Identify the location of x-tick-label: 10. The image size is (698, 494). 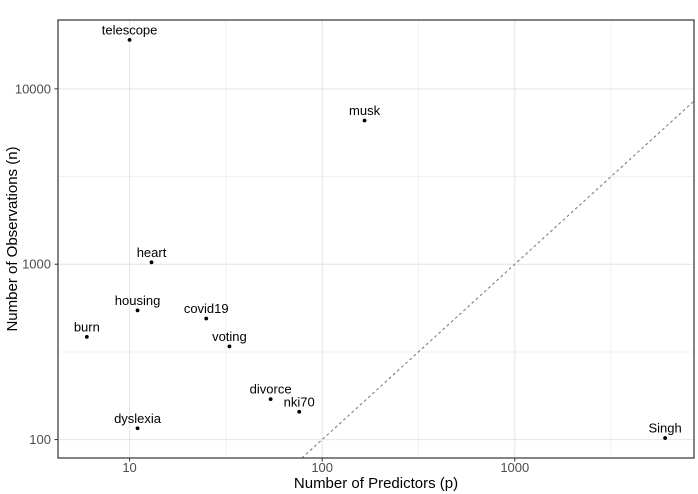
(129, 467).